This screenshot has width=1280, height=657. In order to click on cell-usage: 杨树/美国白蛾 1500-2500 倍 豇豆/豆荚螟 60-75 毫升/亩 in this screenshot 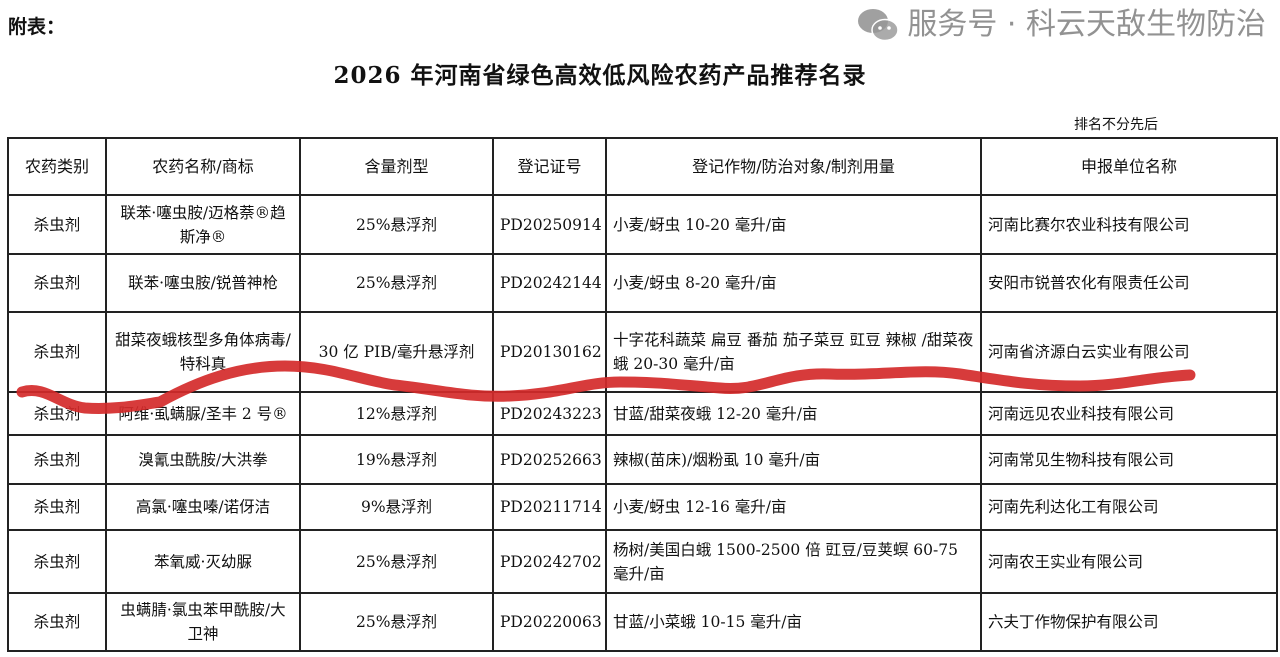, I will do `click(793, 561)`.